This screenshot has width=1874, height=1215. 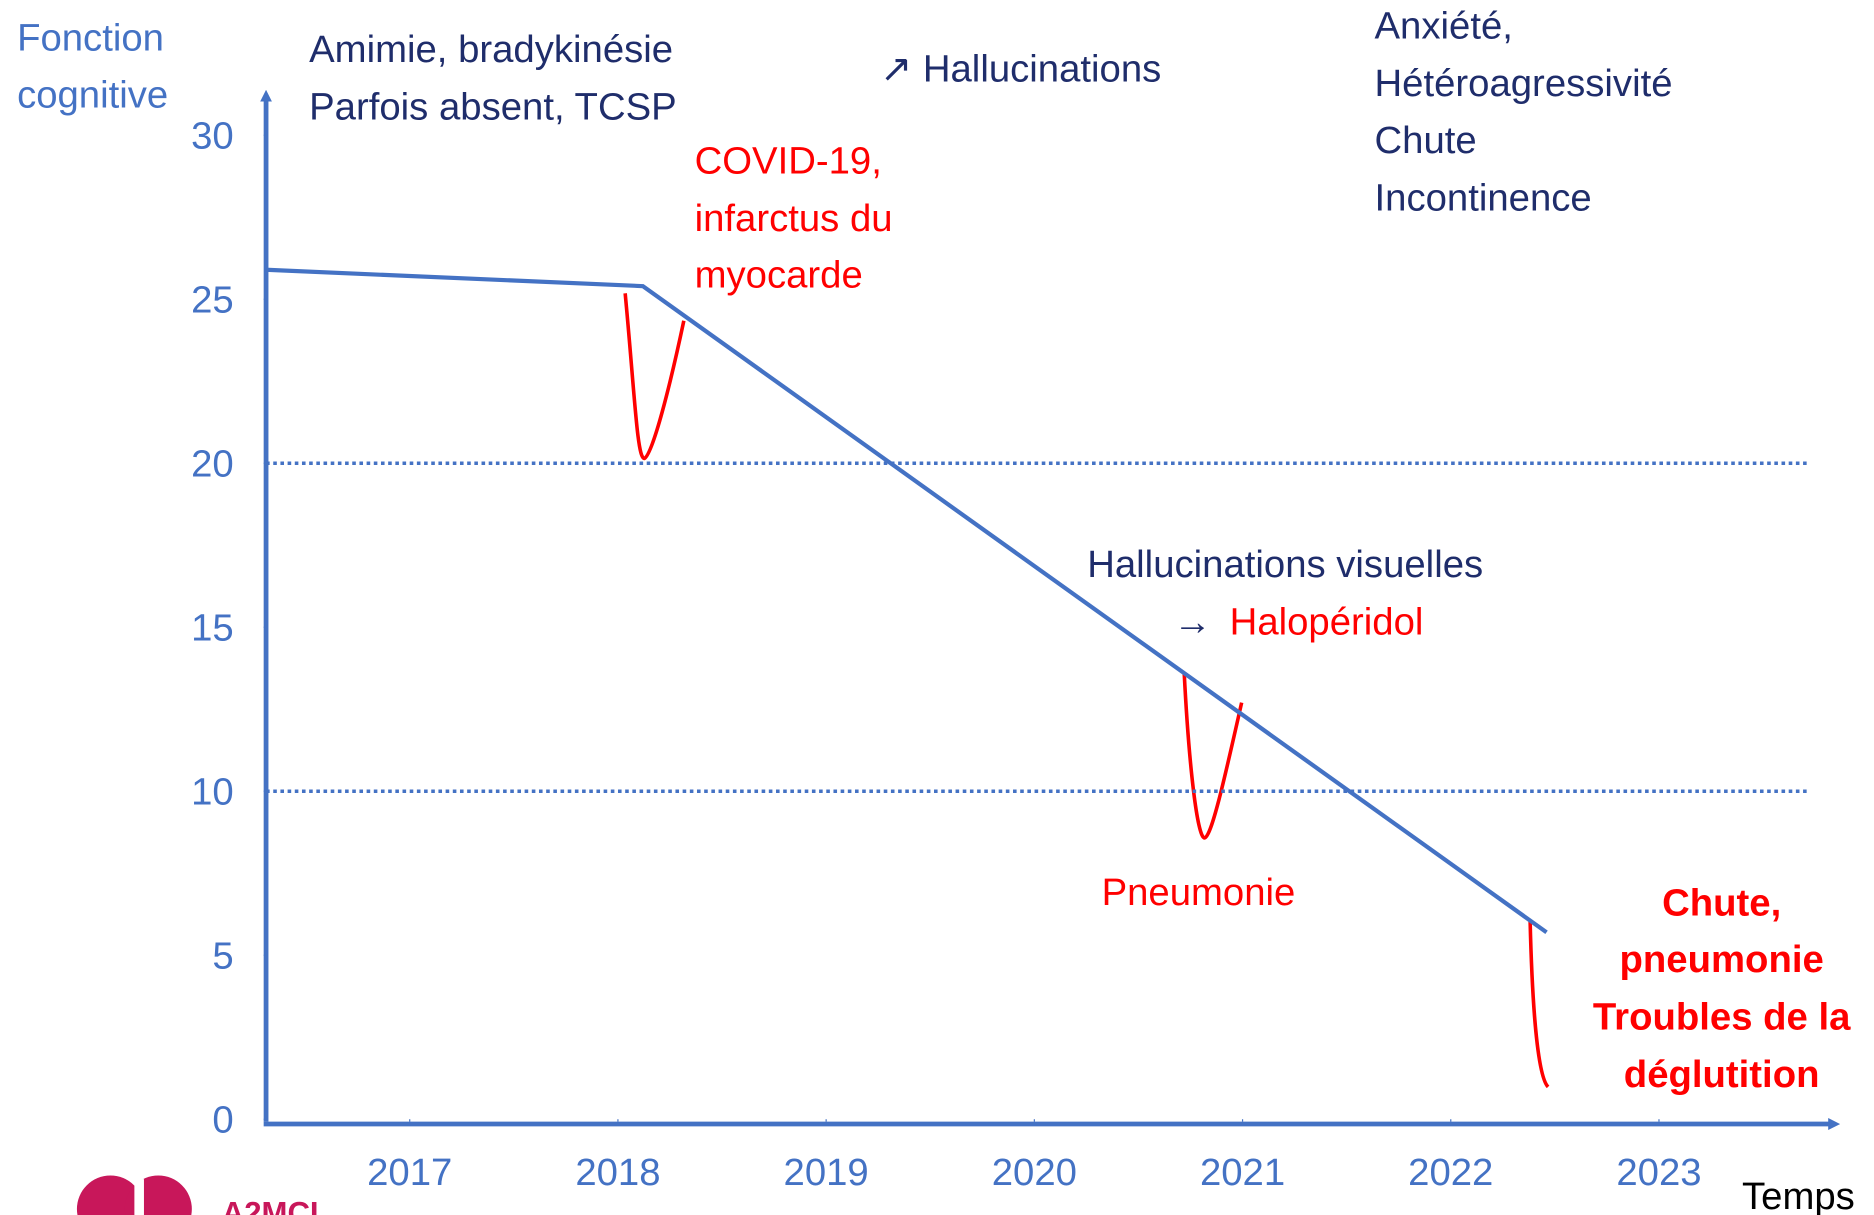 What do you see at coordinates (1327, 621) in the screenshot?
I see `annotation: Halopéridol` at bounding box center [1327, 621].